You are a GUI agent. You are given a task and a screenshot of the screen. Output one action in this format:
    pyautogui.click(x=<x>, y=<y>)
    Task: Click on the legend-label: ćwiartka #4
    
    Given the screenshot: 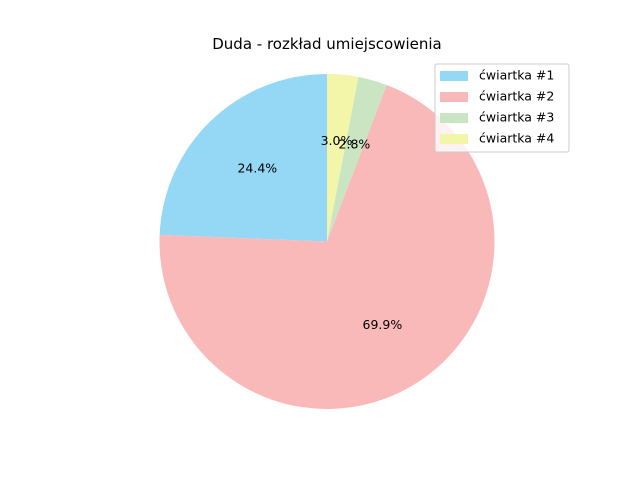 What is the action you would take?
    pyautogui.click(x=516, y=138)
    